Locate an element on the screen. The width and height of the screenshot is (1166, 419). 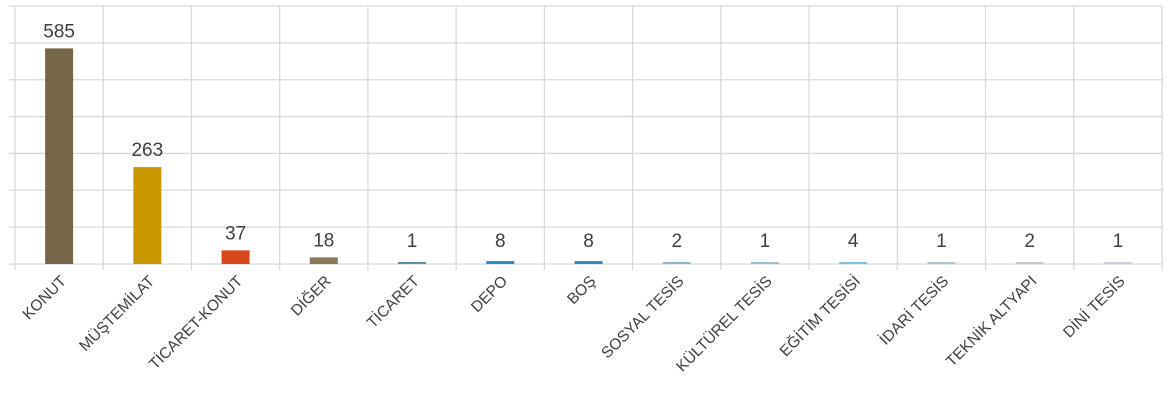
category-label: DİNİ TESİS is located at coordinates (1094, 306).